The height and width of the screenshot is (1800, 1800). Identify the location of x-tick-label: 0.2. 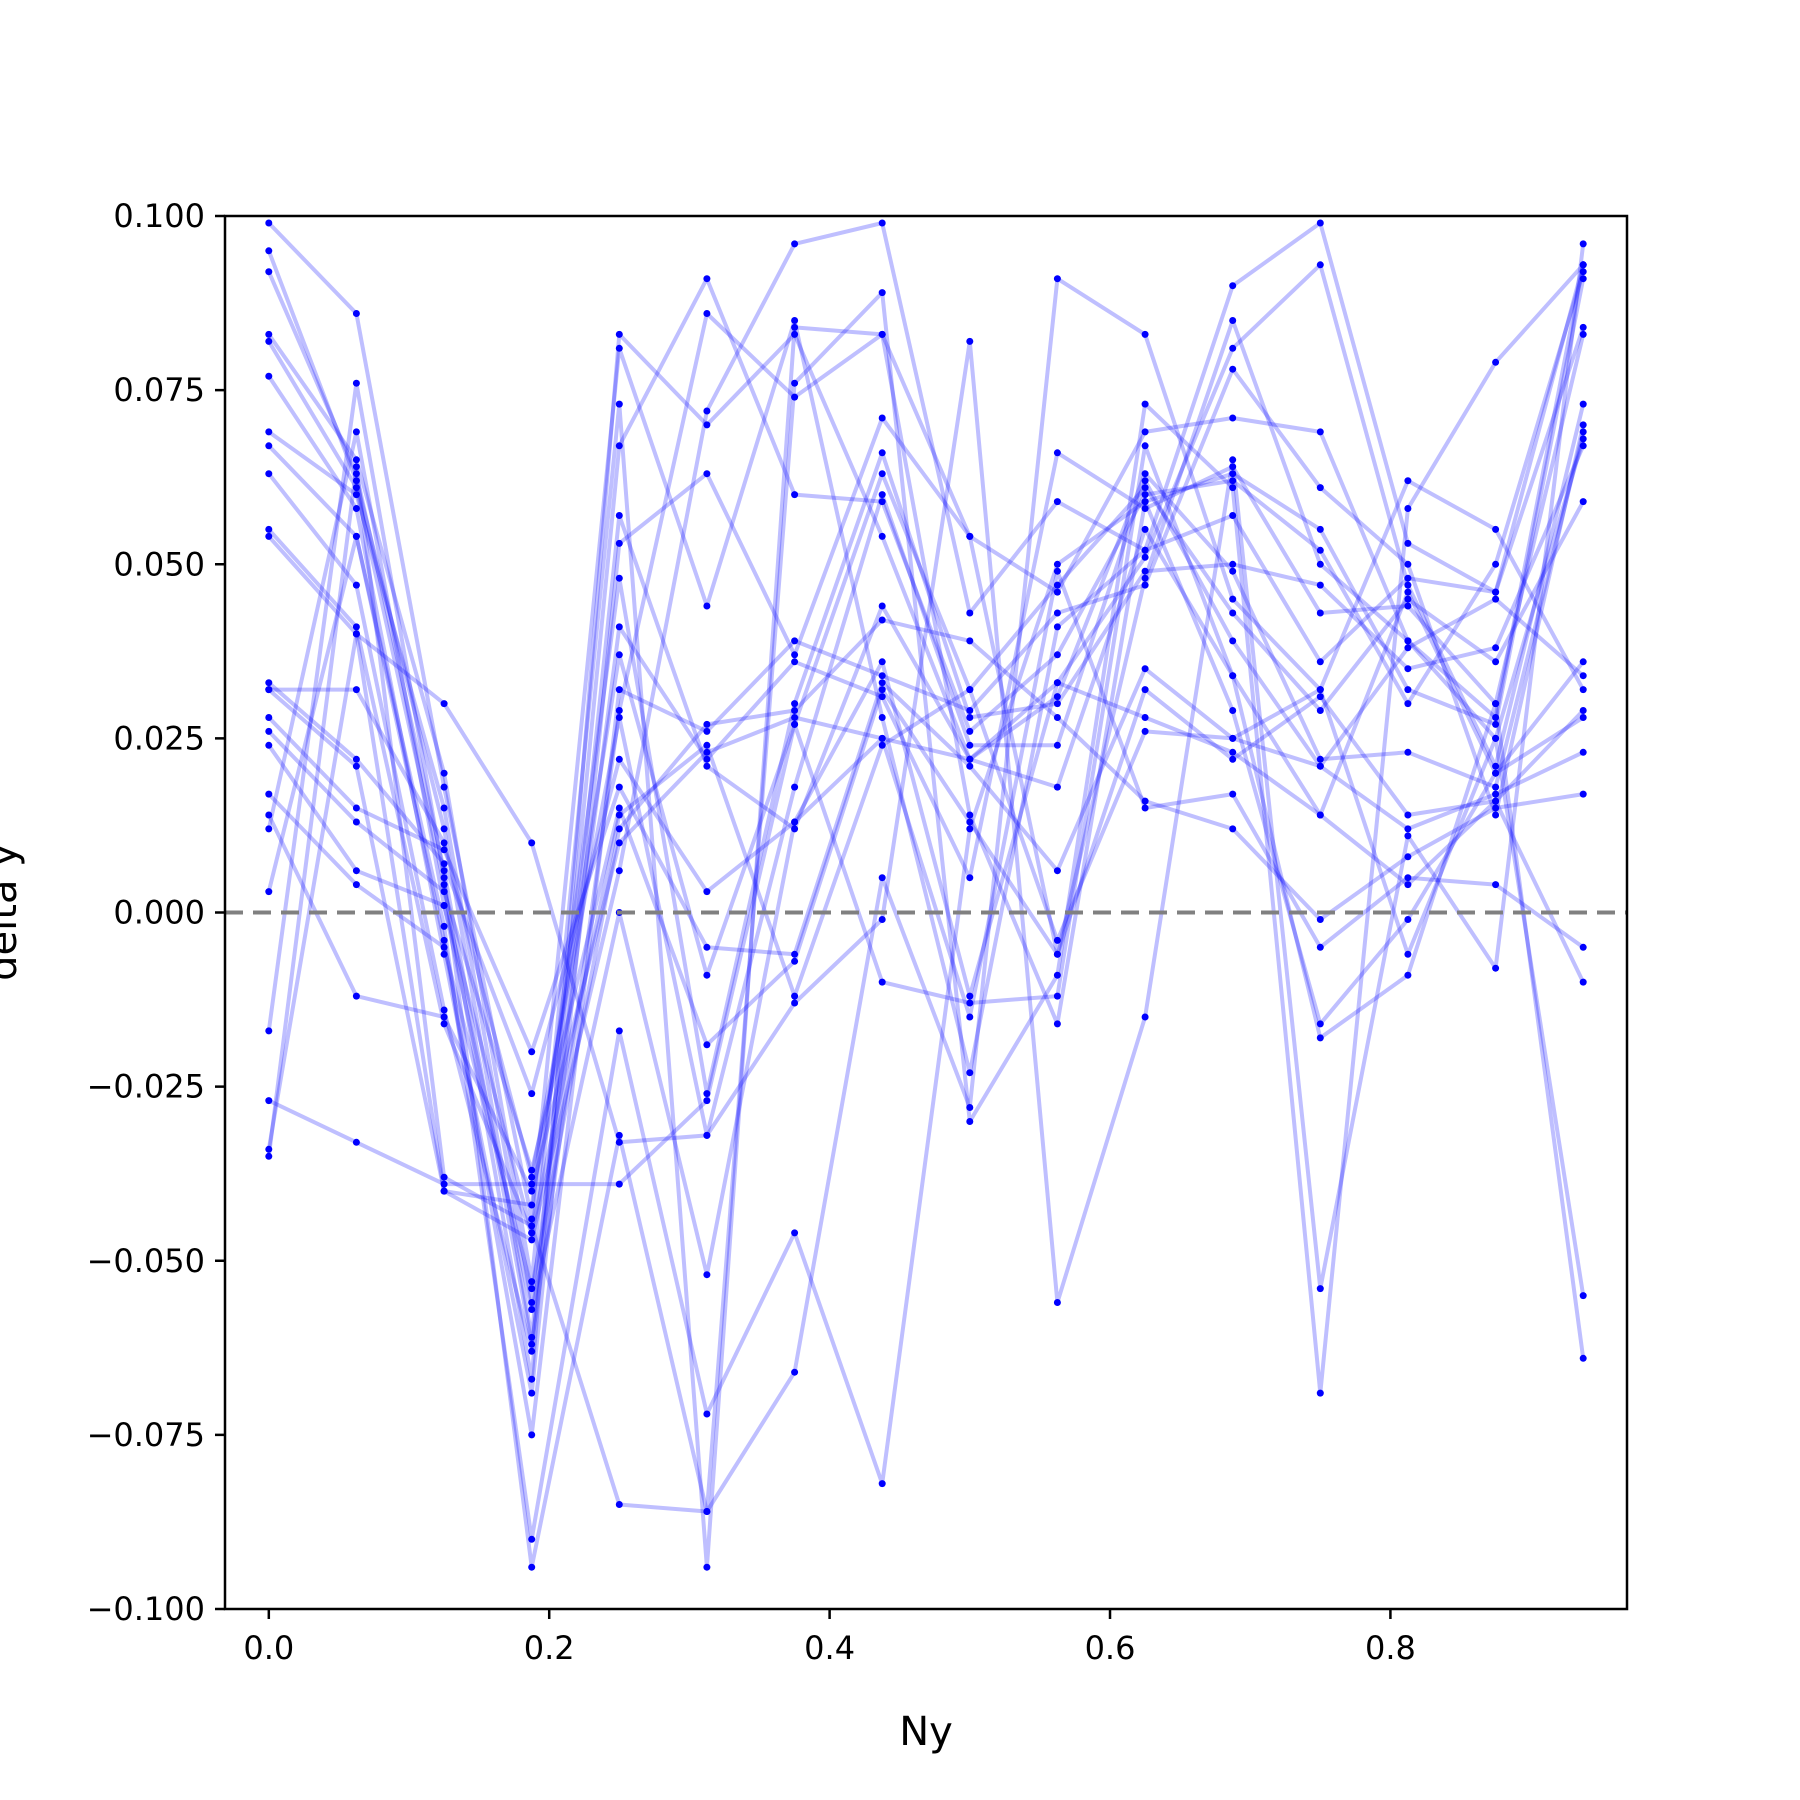
(549, 1648).